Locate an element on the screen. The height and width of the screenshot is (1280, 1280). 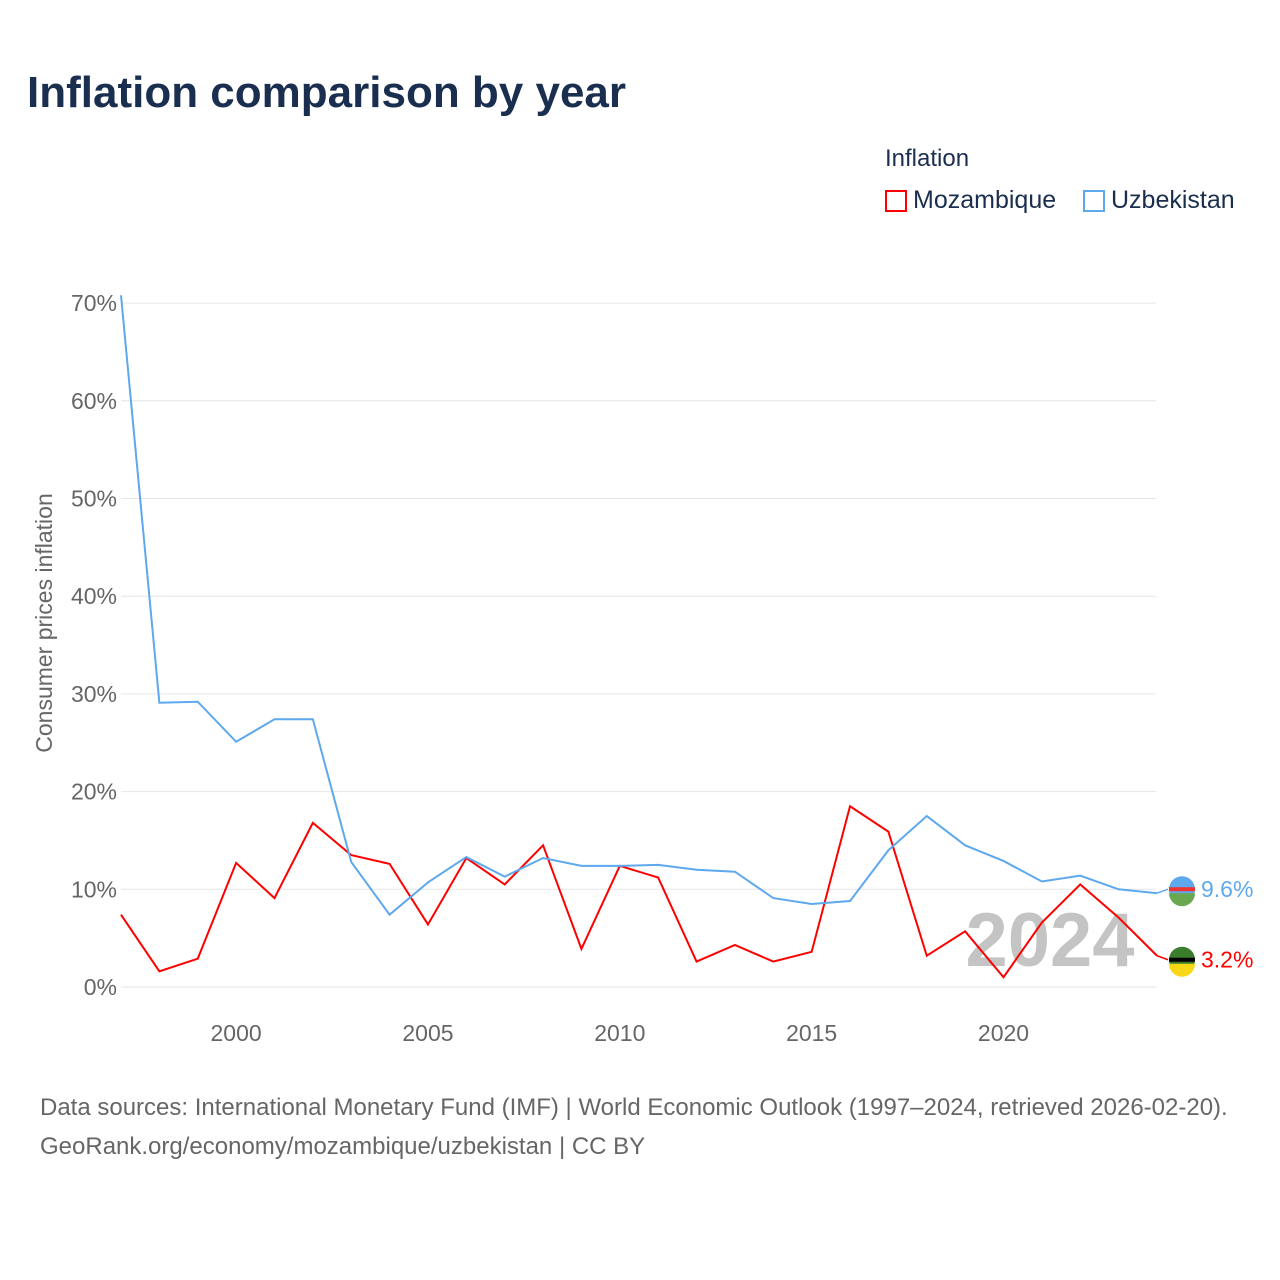
flag-icon-uzbekistan is located at coordinates (1182, 891).